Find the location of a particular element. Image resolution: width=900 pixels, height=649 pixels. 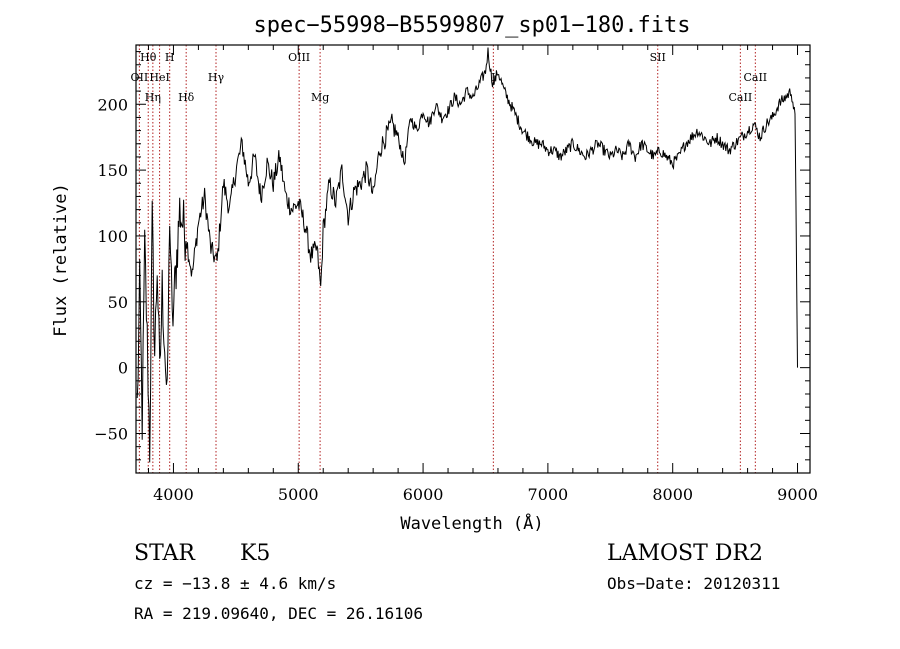

line-label: OII is located at coordinates (140, 77).